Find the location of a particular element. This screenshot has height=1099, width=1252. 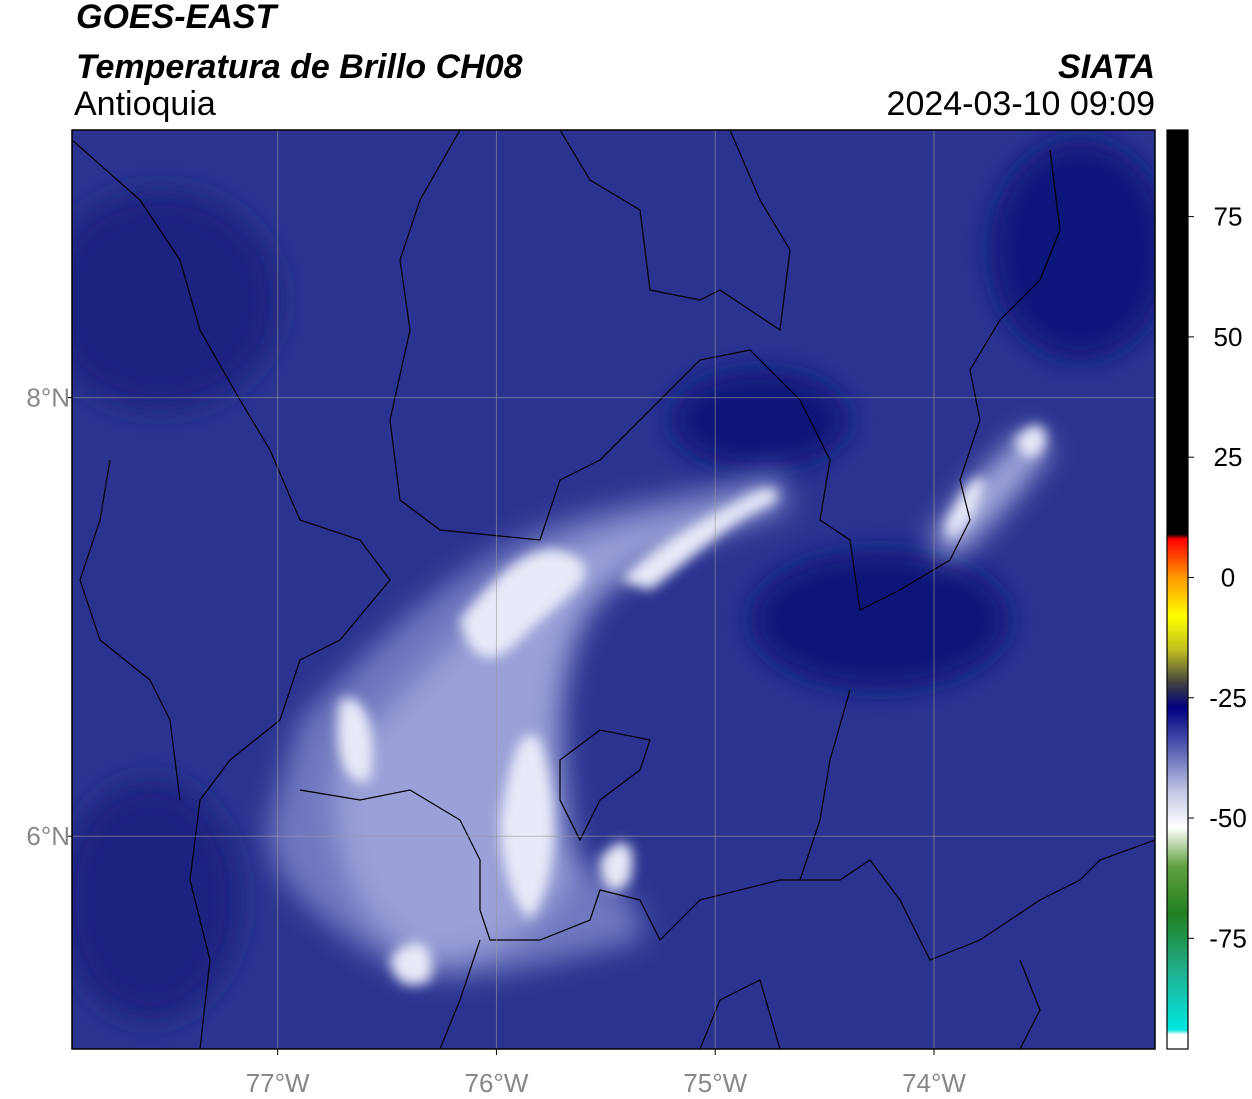

subtitle: Temperatura de Brillo CH08 is located at coordinates (299, 67).